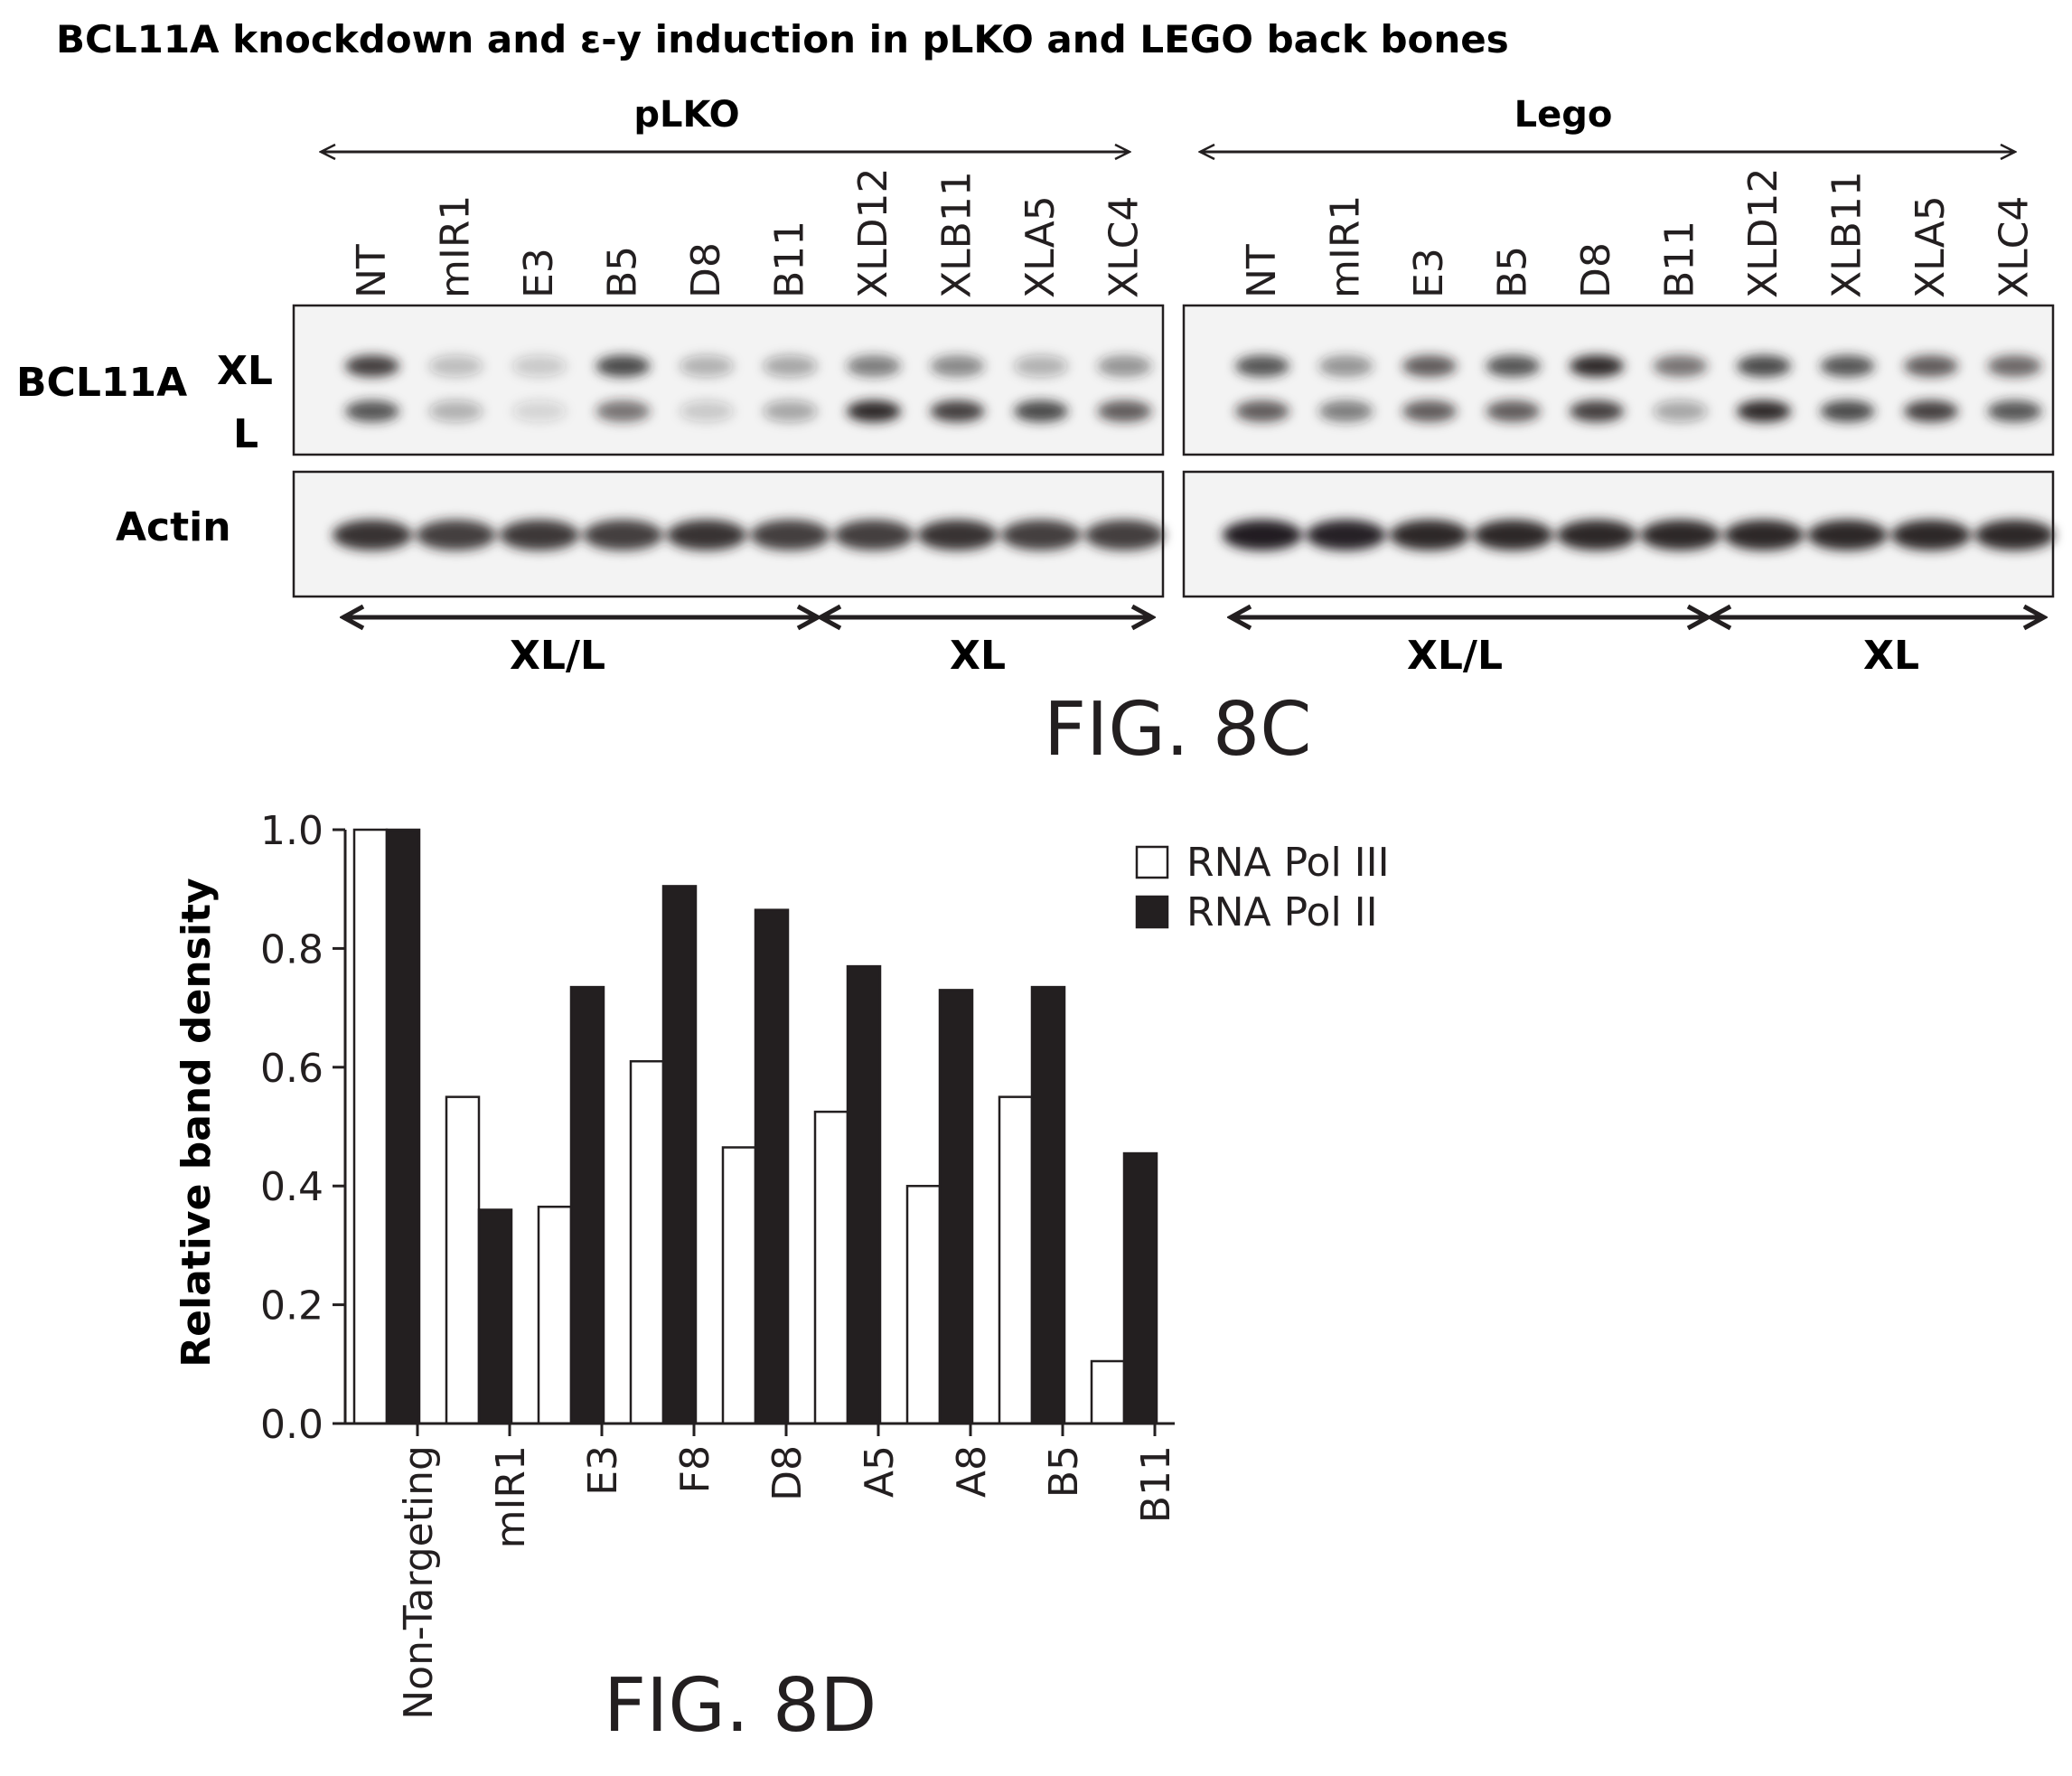 The width and height of the screenshot is (2072, 1776). I want to click on band-actin-lego-b5, so click(1513, 535).